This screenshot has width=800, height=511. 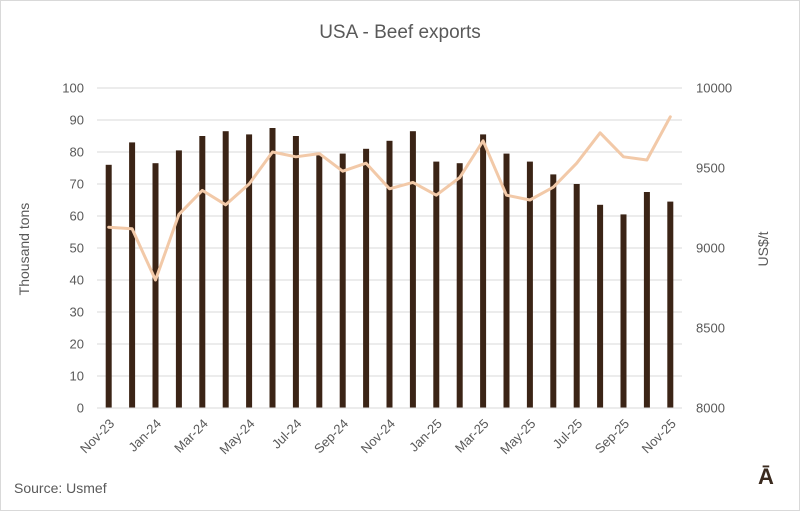 What do you see at coordinates (77, 184) in the screenshot?
I see `y-left-tick-label: 70` at bounding box center [77, 184].